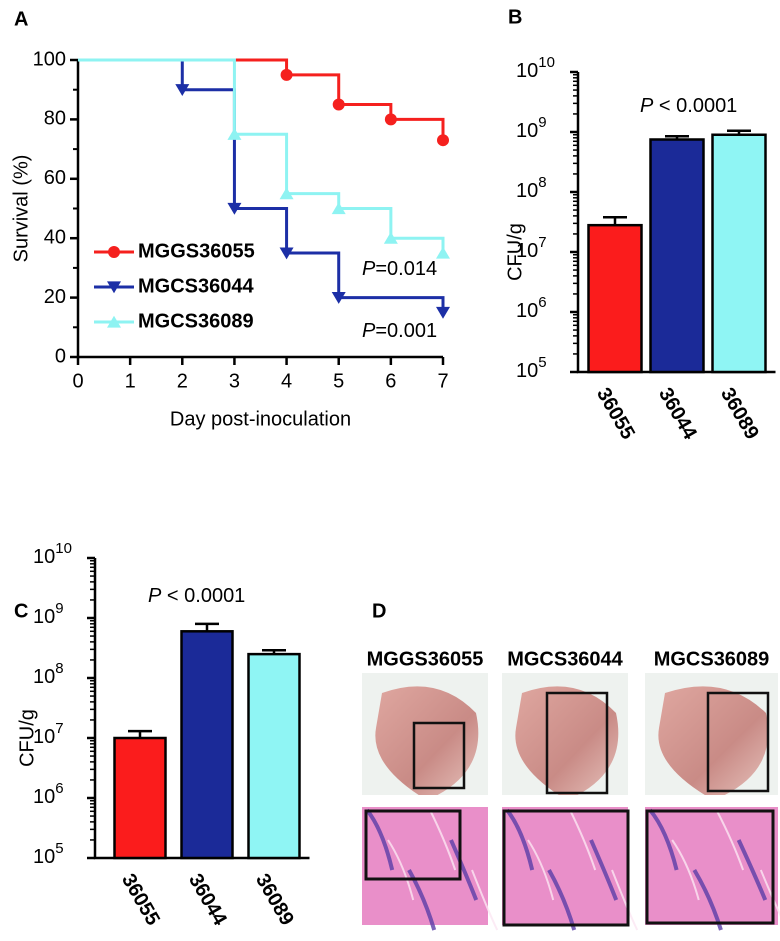 The height and width of the screenshot is (941, 780). I want to click on x-tick-label: 3, so click(234, 381).